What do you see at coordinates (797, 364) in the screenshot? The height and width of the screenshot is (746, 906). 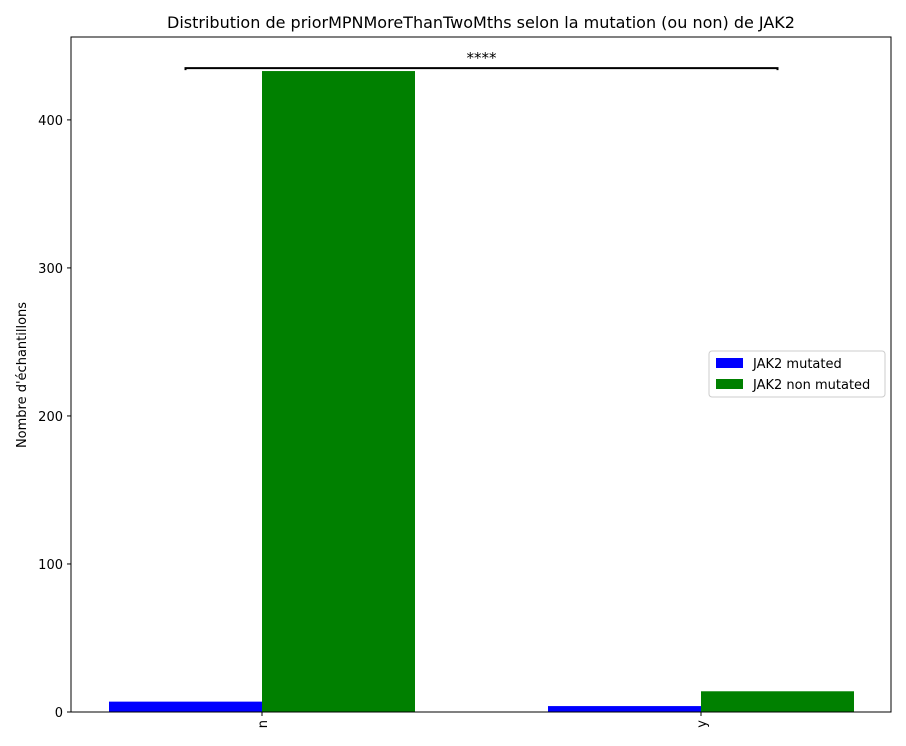 I see `legend-label-mutated: JAK2 mutated` at bounding box center [797, 364].